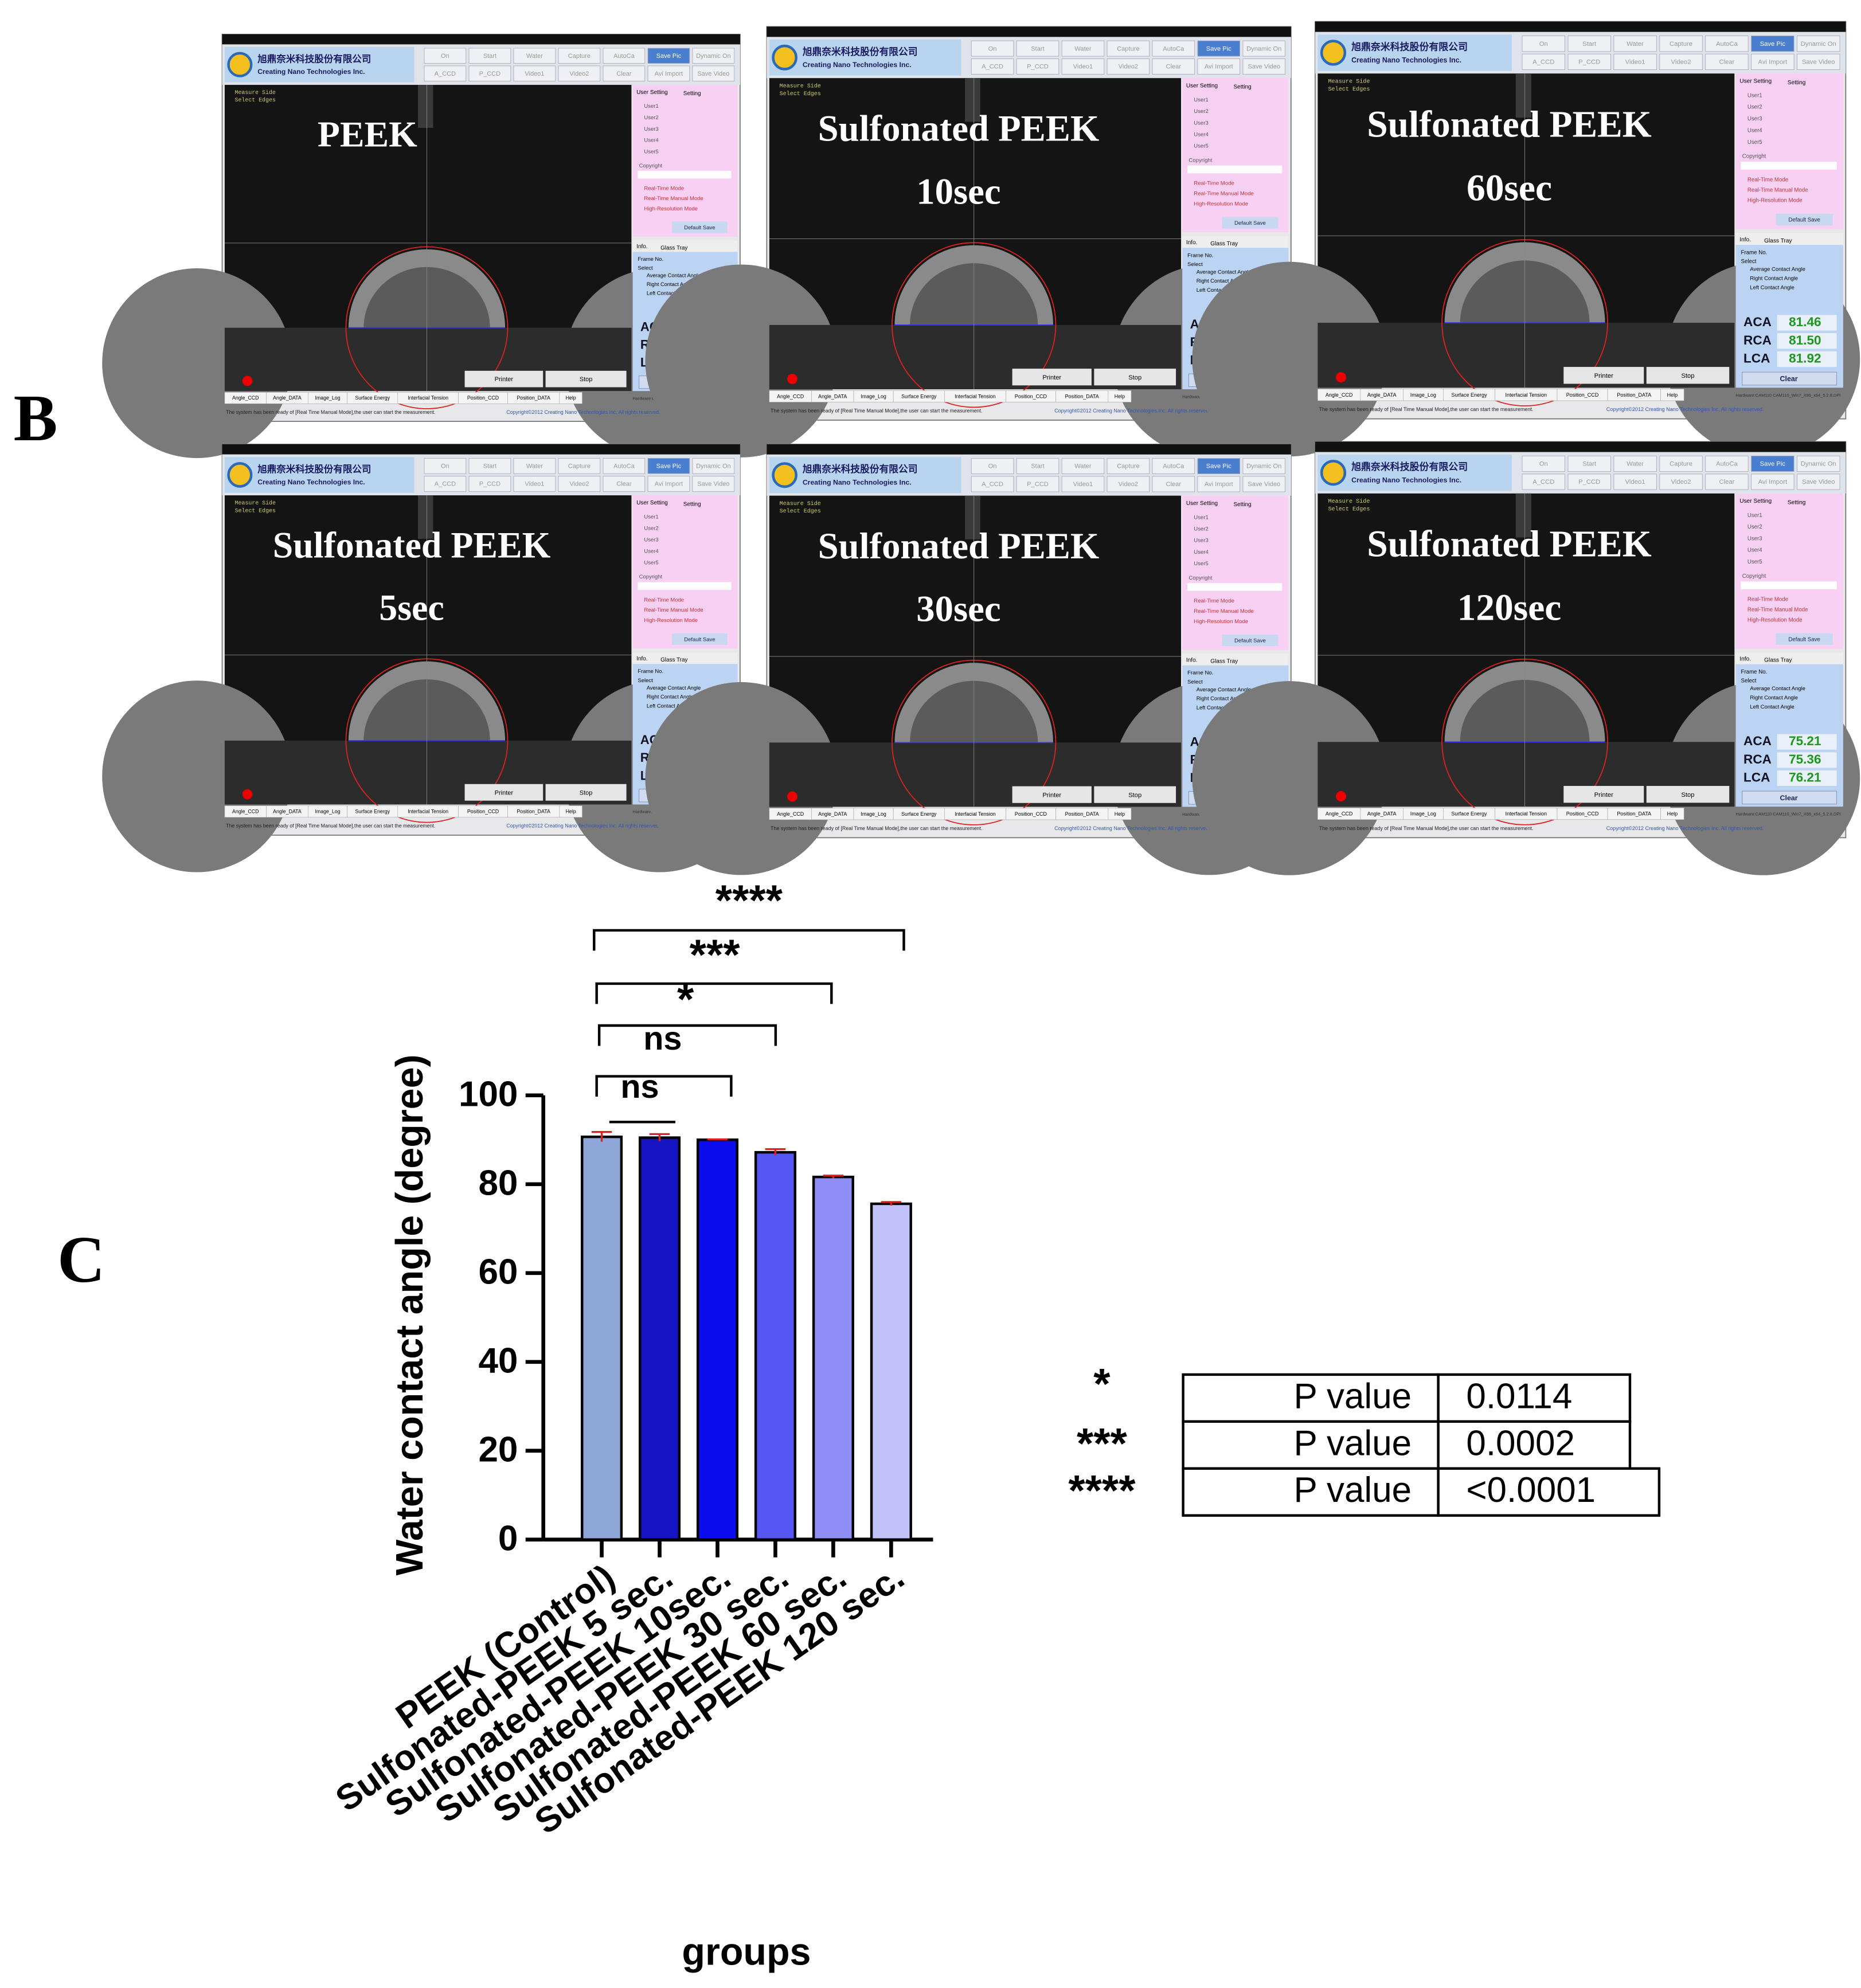 The height and width of the screenshot is (1988, 1861). I want to click on tab-label: Angle_DATA, so click(832, 814).